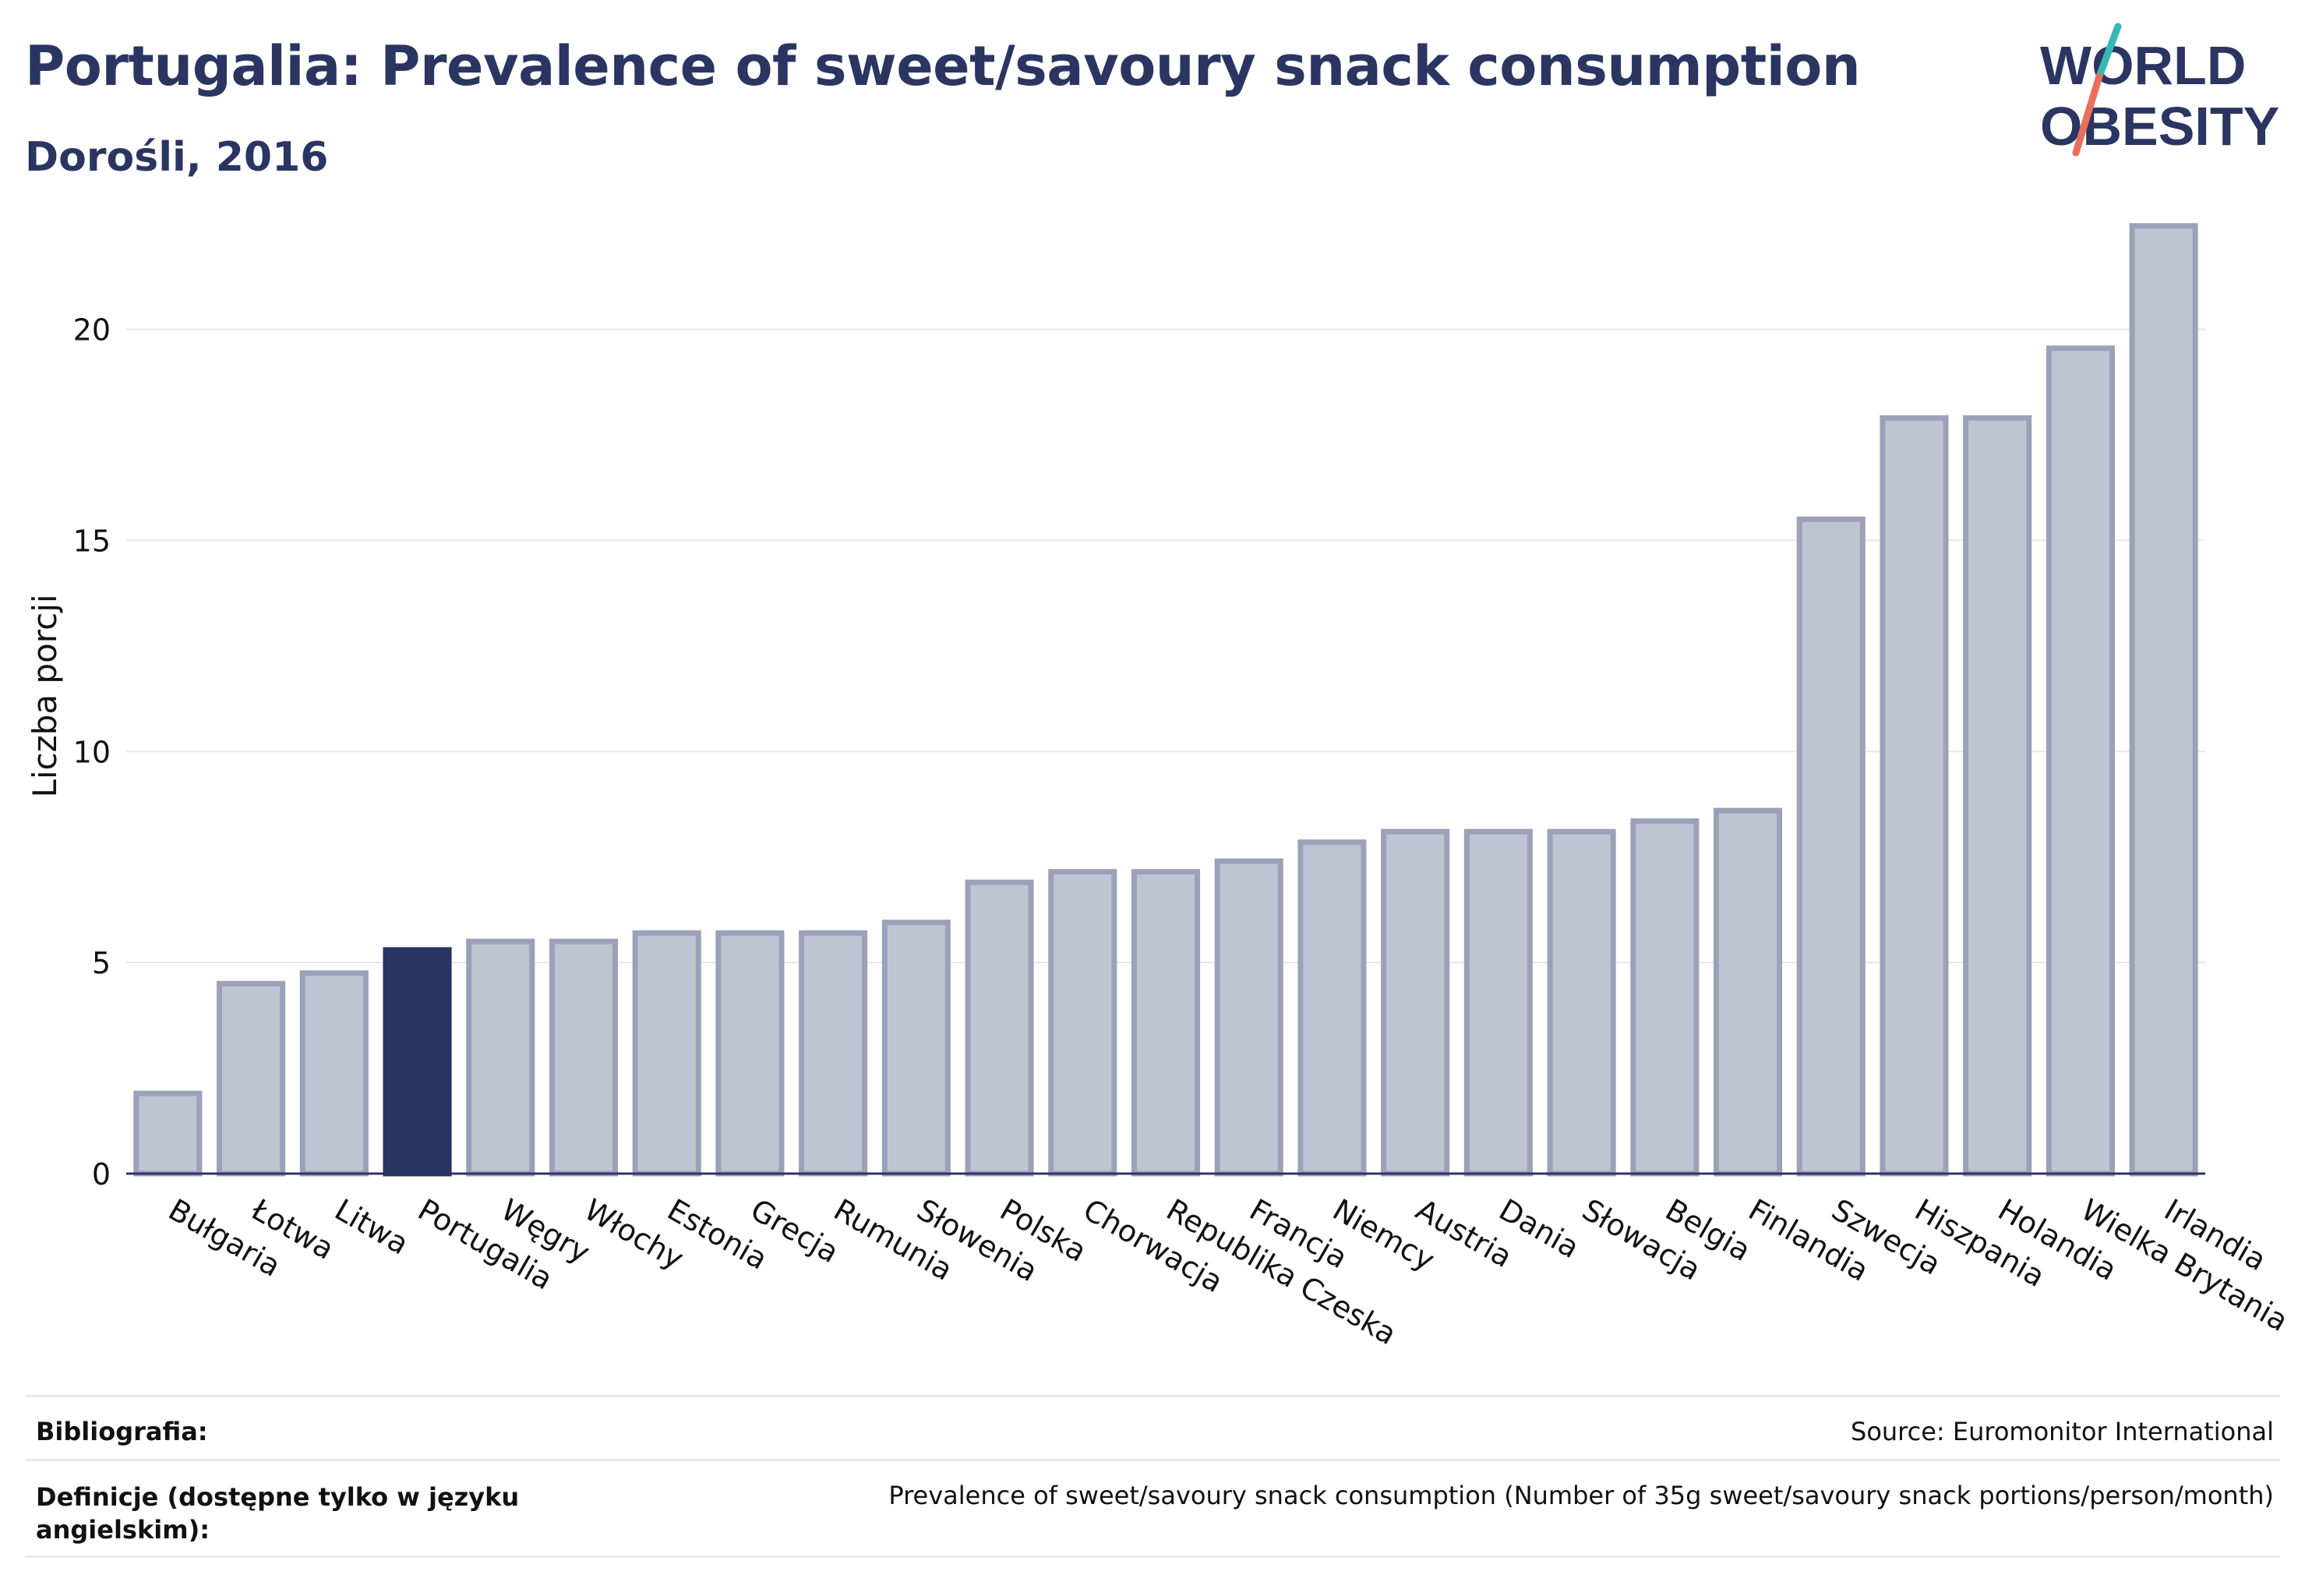 The image size is (2305, 1596). I want to click on y-tick-label: 20, so click(92, 330).